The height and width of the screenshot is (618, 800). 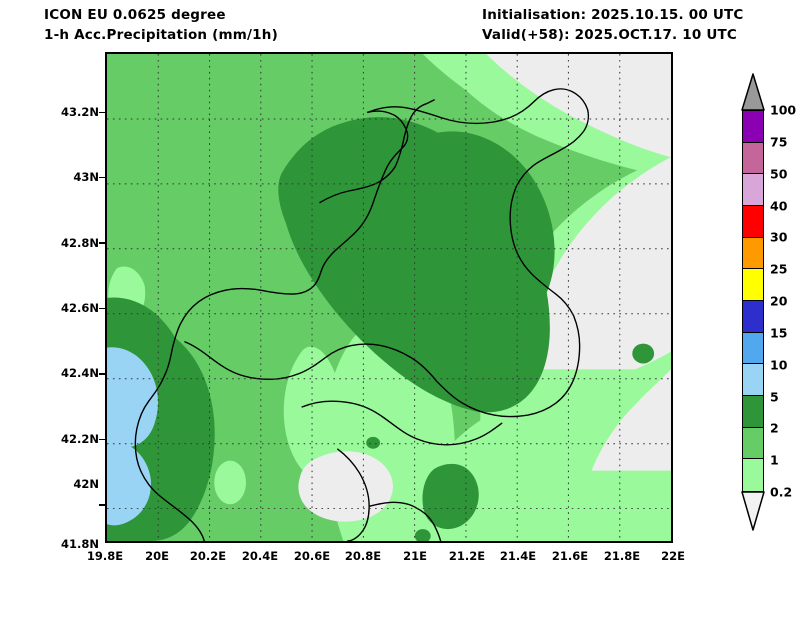 What do you see at coordinates (373, 442) in the screenshot?
I see `band-2-5mm-dot-a` at bounding box center [373, 442].